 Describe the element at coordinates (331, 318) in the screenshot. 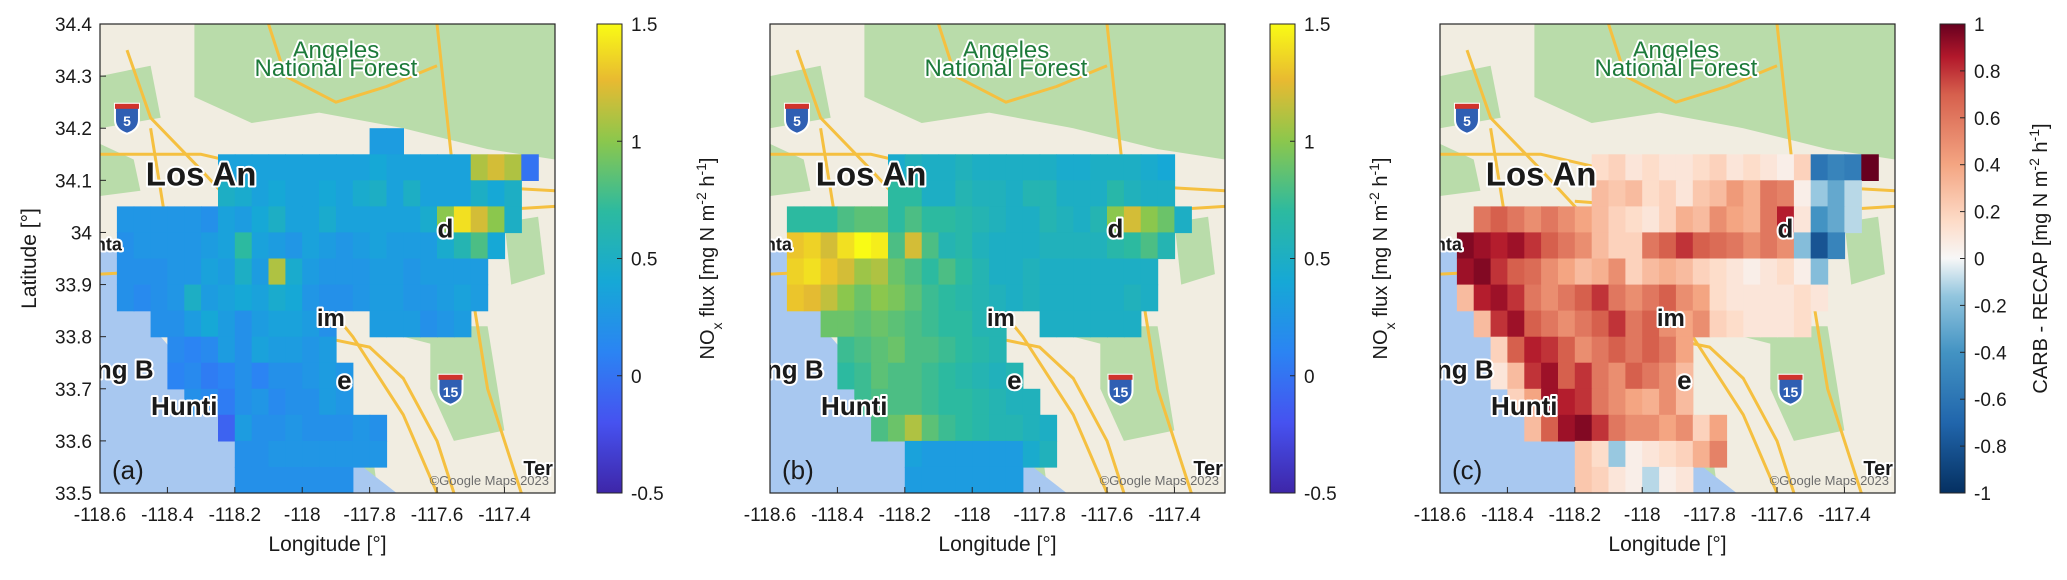

I see `city-label: im` at that location.